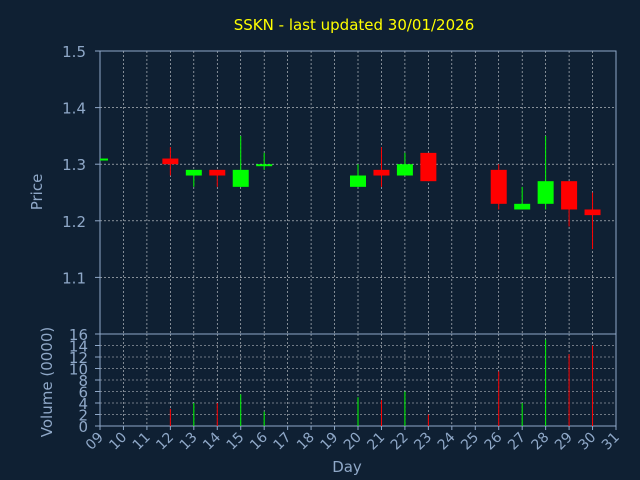 This screenshot has height=480, width=640. What do you see at coordinates (212, 441) in the screenshot?
I see `day-tick-label: 14` at bounding box center [212, 441].